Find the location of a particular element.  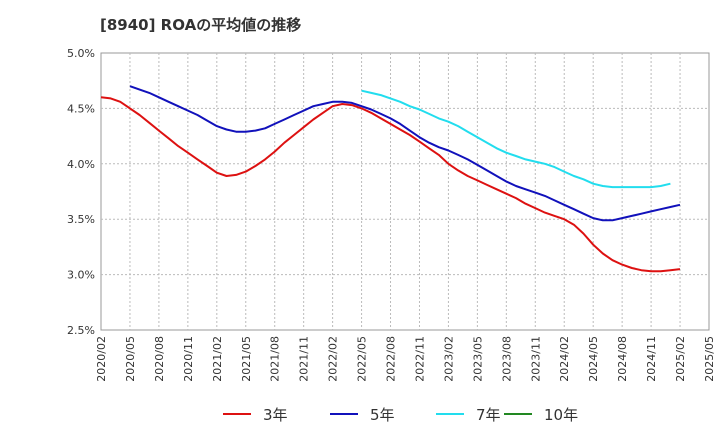

legend-item: 7年 is located at coordinates (468, 414).